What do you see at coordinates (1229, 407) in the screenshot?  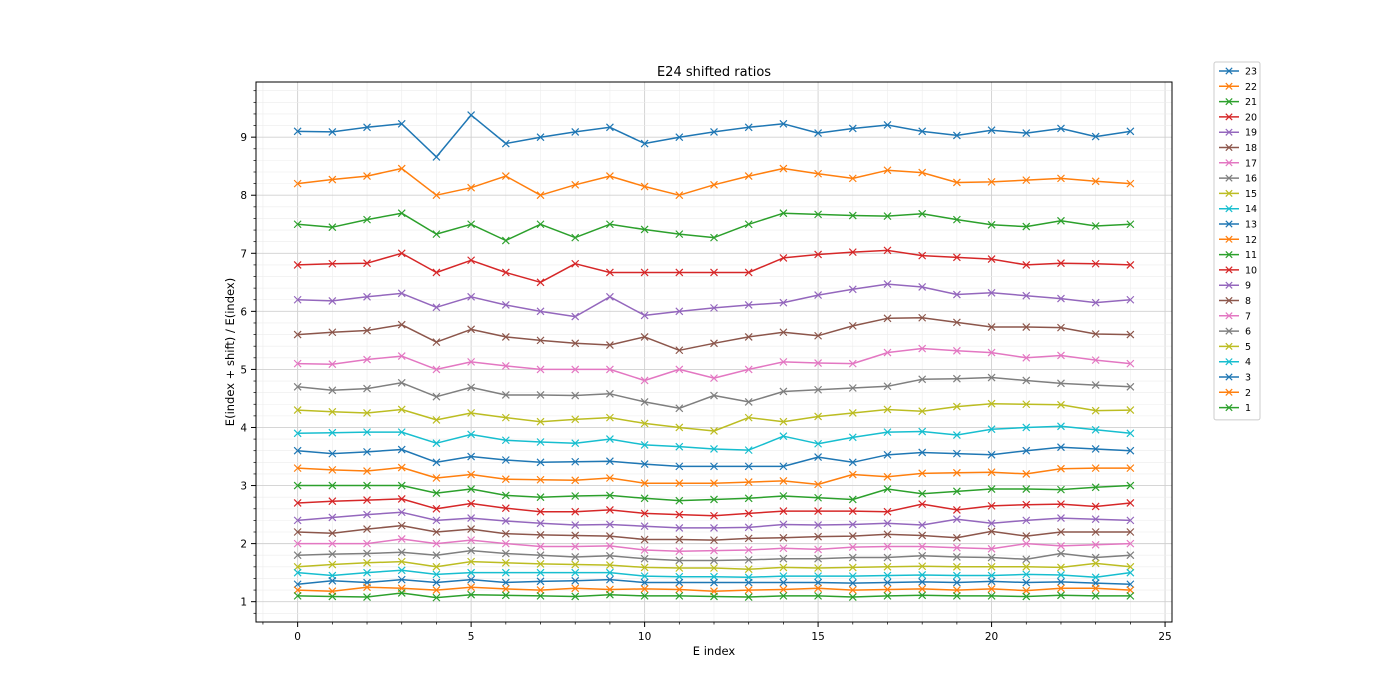 I see `legend-marker` at bounding box center [1229, 407].